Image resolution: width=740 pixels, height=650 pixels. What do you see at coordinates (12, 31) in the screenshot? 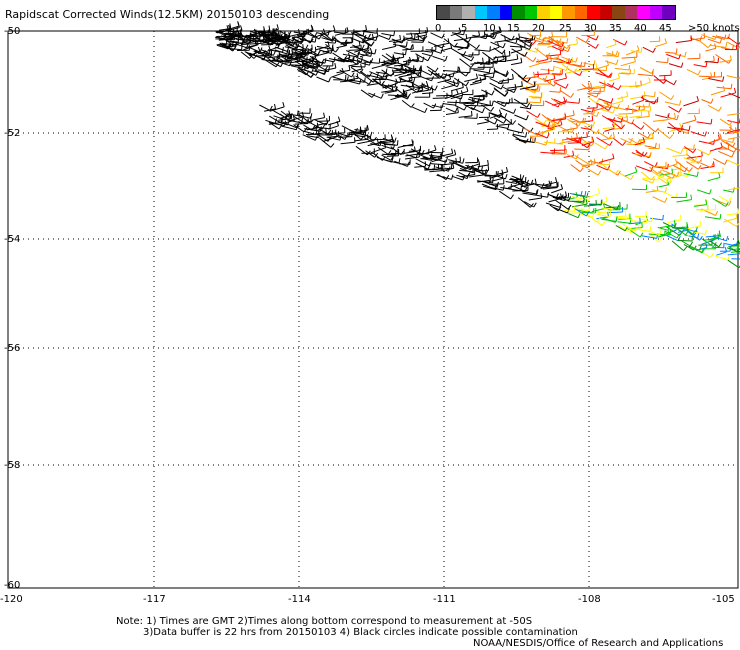
I see `lat-label: -50` at bounding box center [12, 31].